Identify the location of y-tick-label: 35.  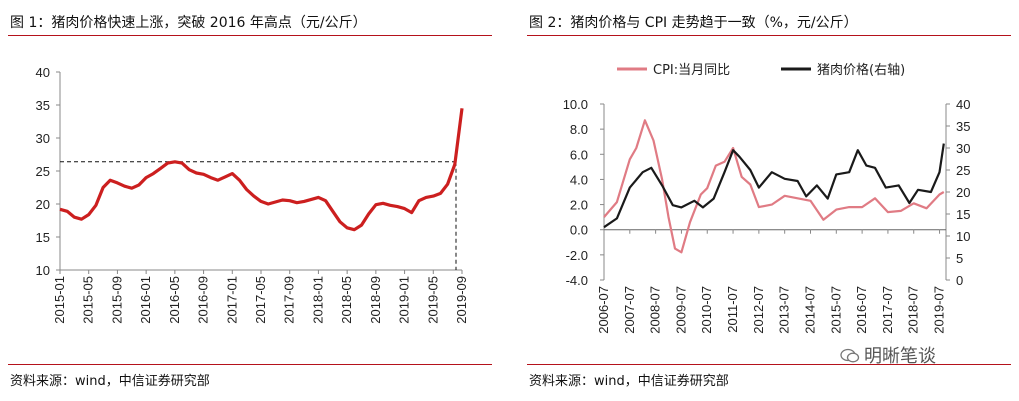
(43, 105).